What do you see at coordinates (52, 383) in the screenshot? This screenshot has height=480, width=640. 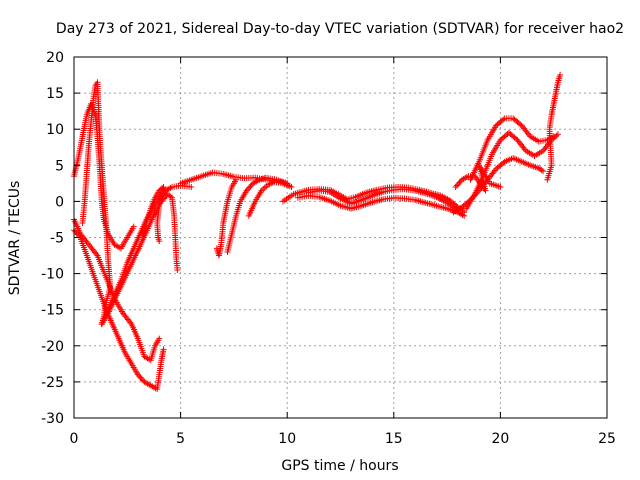 I see `y-tick-label: -25` at bounding box center [52, 383].